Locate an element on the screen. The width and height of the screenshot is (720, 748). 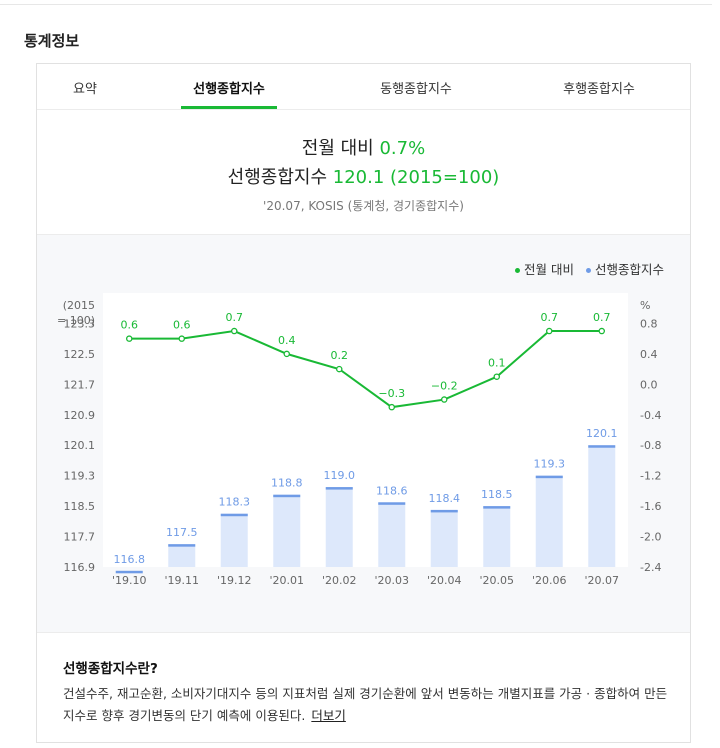
bar-value-label: 118.5 is located at coordinates (497, 494).